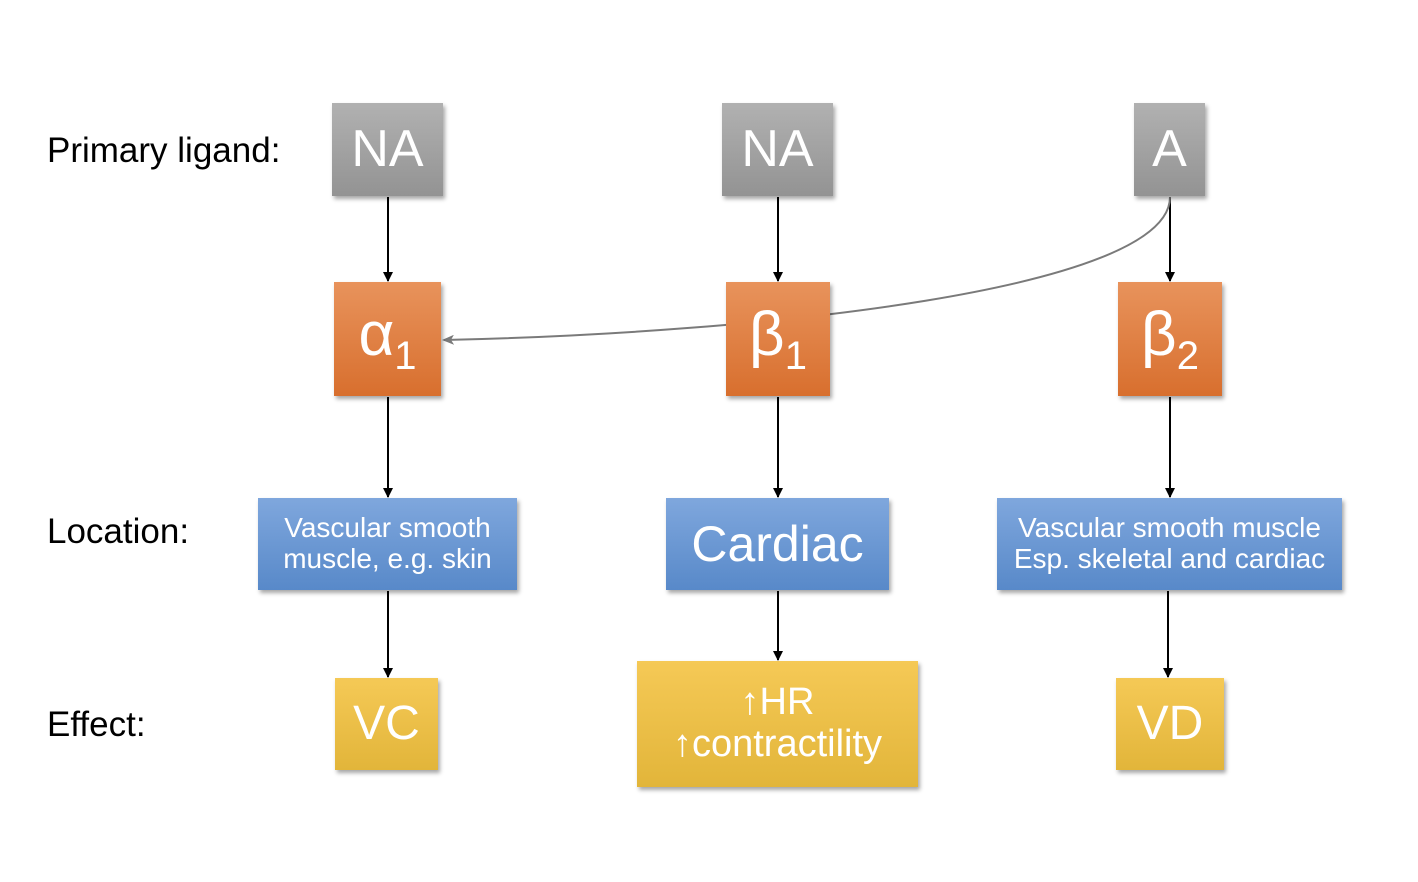  Describe the element at coordinates (164, 150) in the screenshot. I see `row-label-ligand: Primary ligand:` at that location.